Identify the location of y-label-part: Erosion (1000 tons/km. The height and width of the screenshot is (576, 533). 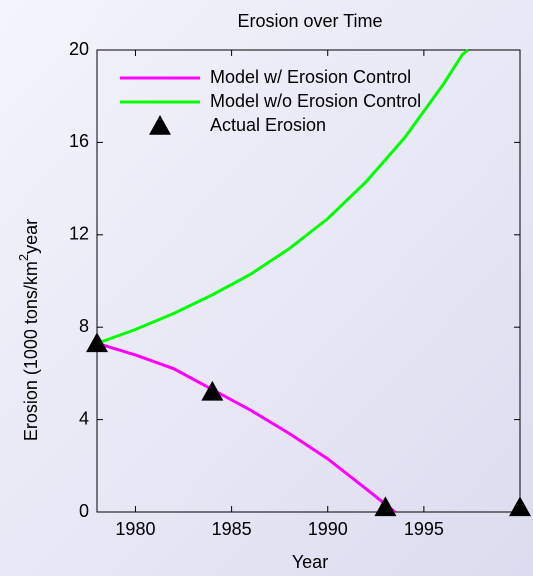
(31, 351).